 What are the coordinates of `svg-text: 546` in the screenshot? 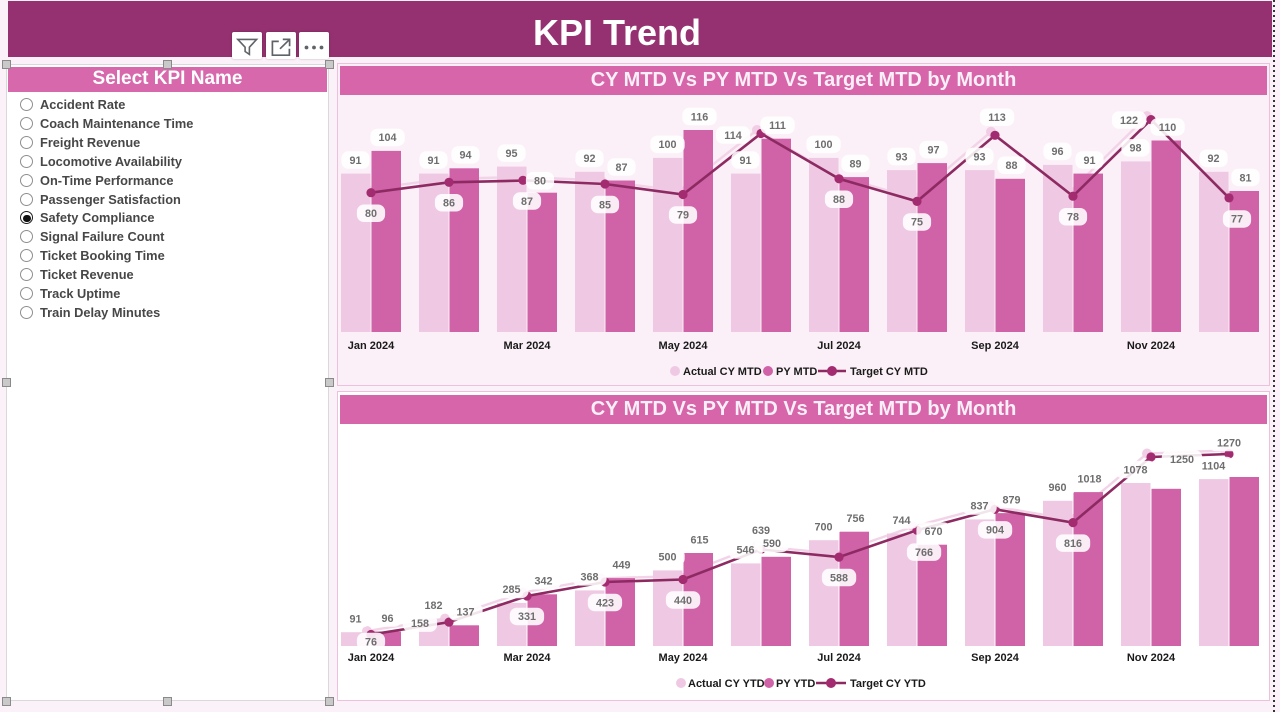 It's located at (745, 551).